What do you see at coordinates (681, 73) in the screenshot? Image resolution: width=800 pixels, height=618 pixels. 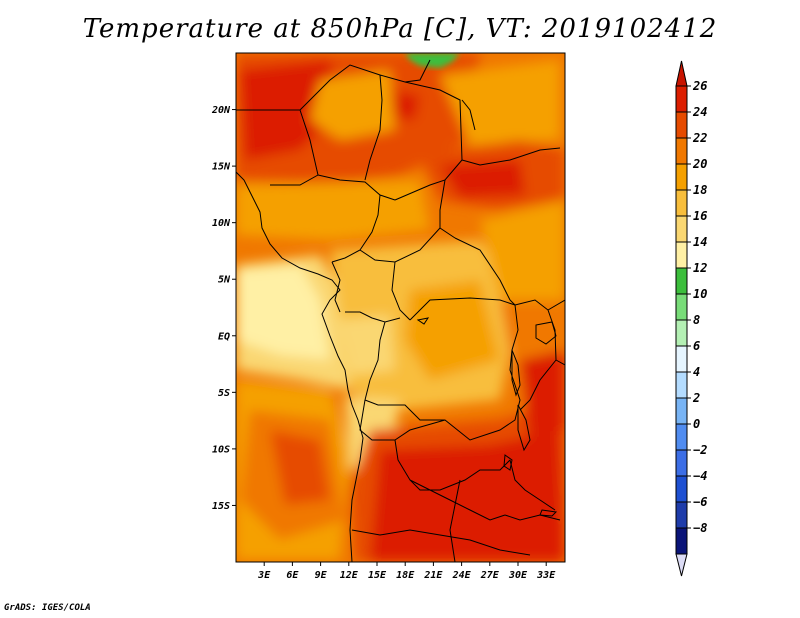 I see `colorbar-overflow-top` at bounding box center [681, 73].